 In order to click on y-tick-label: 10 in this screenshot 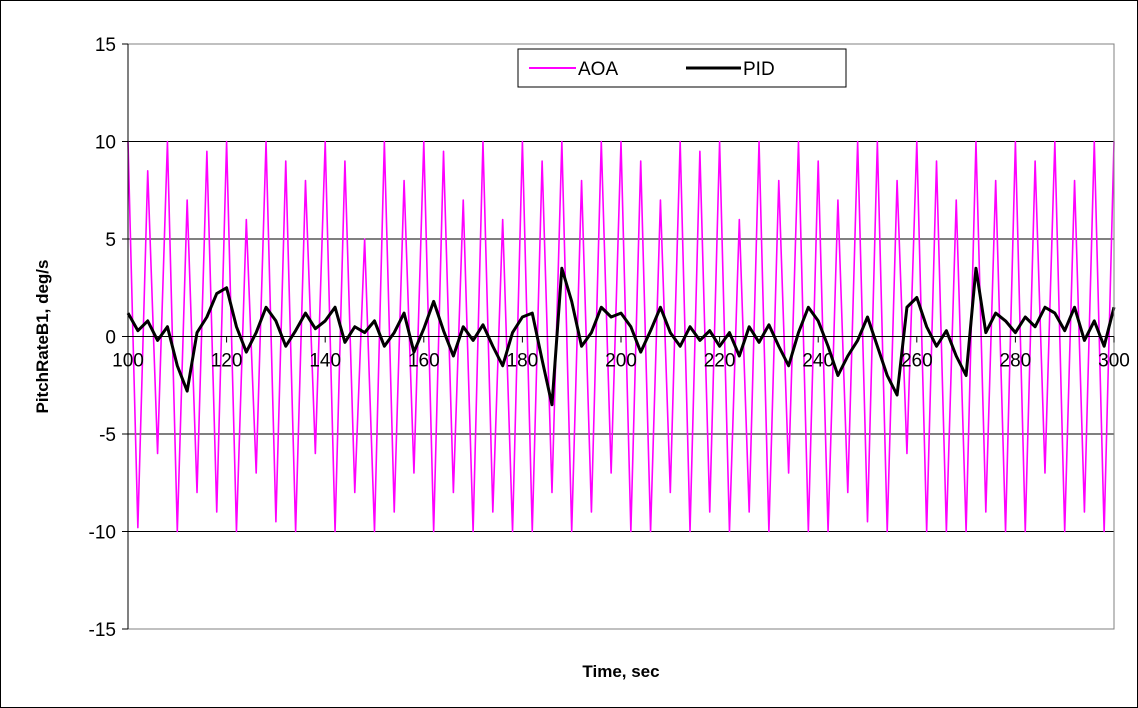, I will do `click(105, 143)`.